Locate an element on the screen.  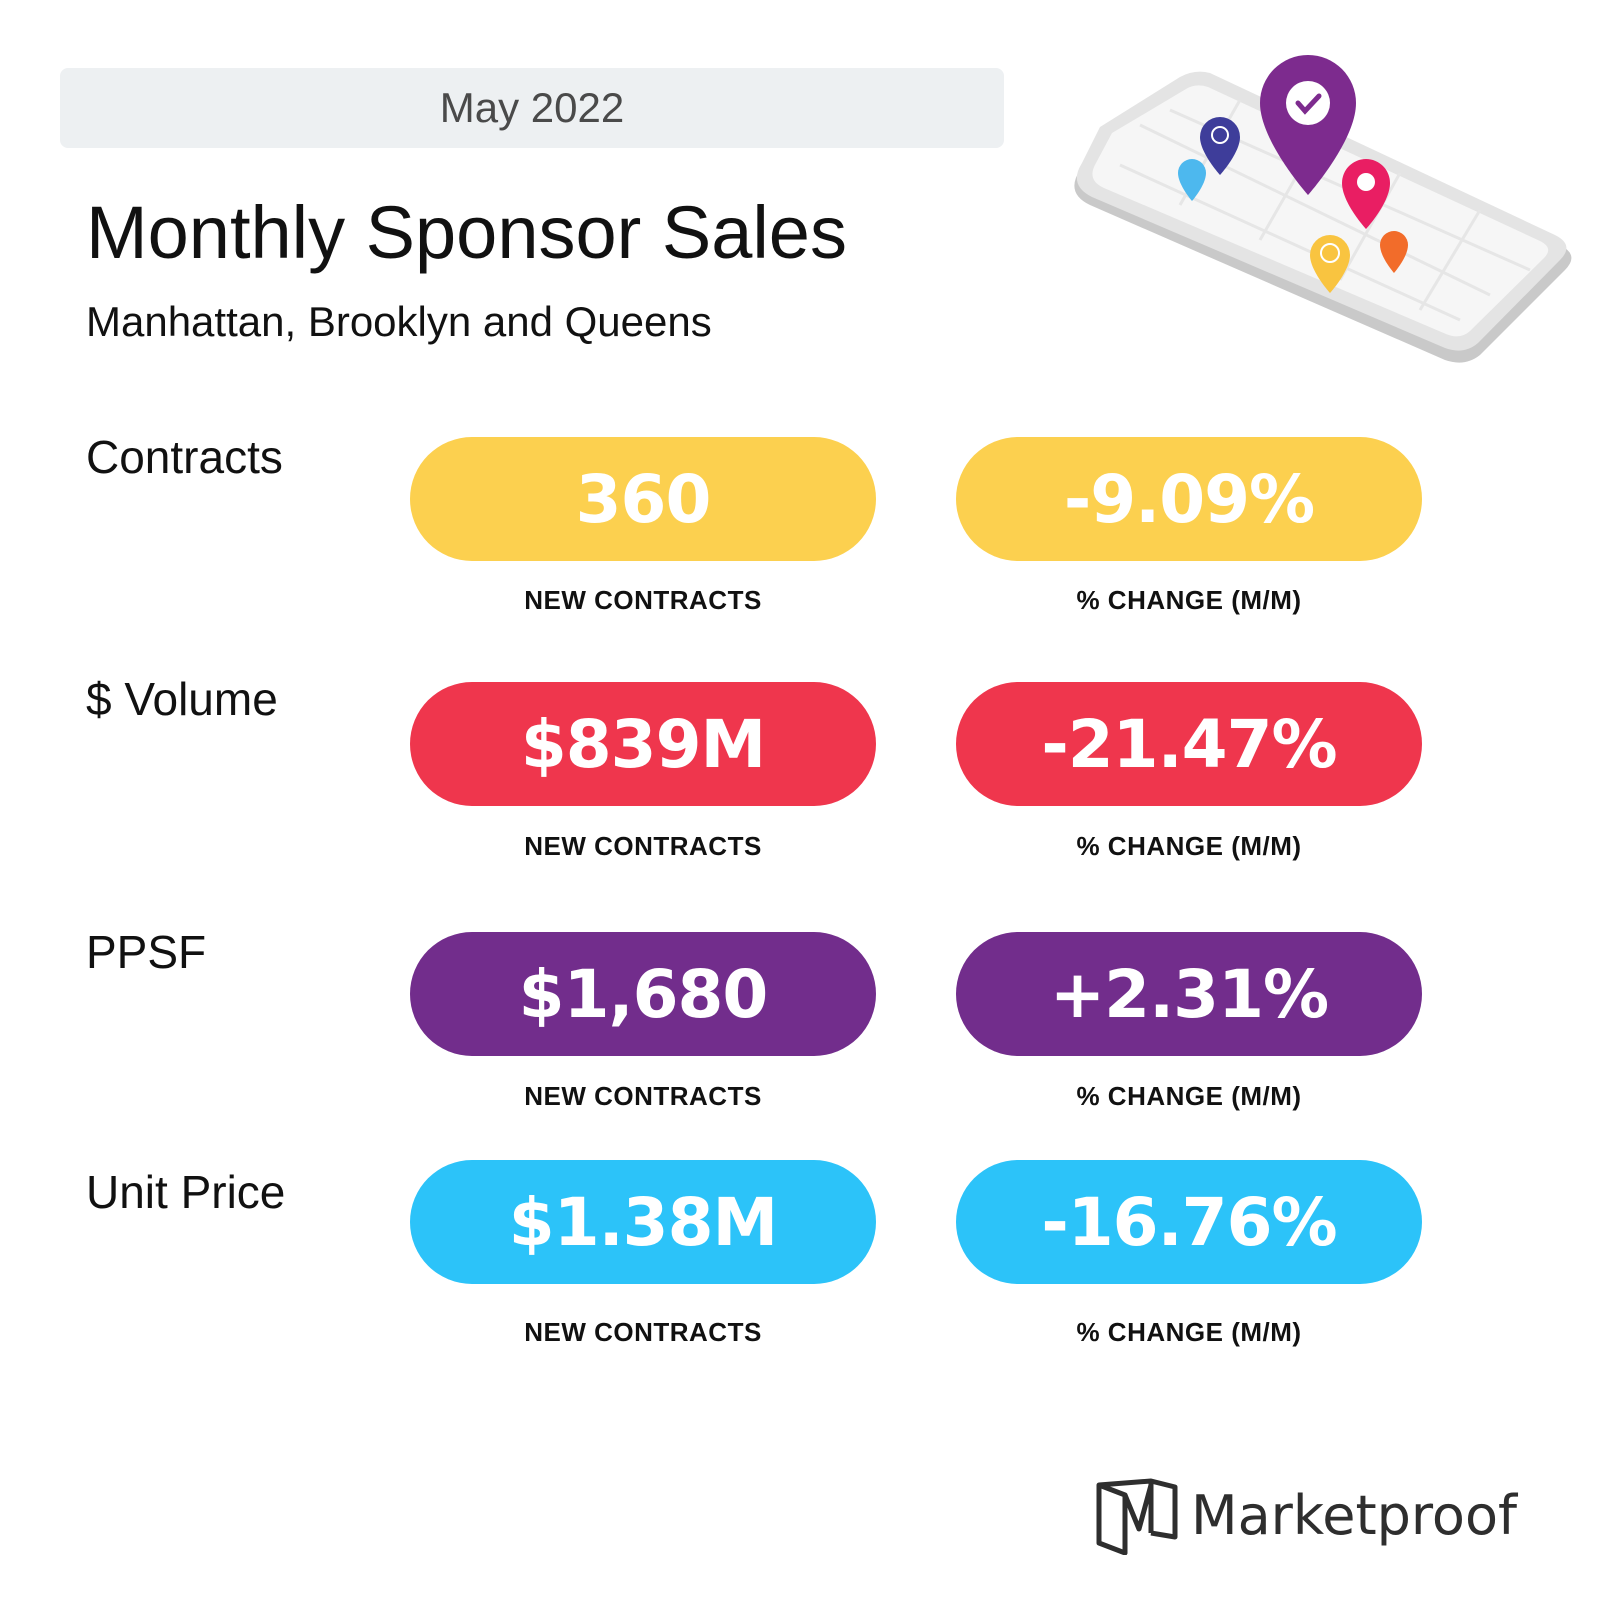
metric-value-pill-unit-price: $1.38M is located at coordinates (643, 1222).